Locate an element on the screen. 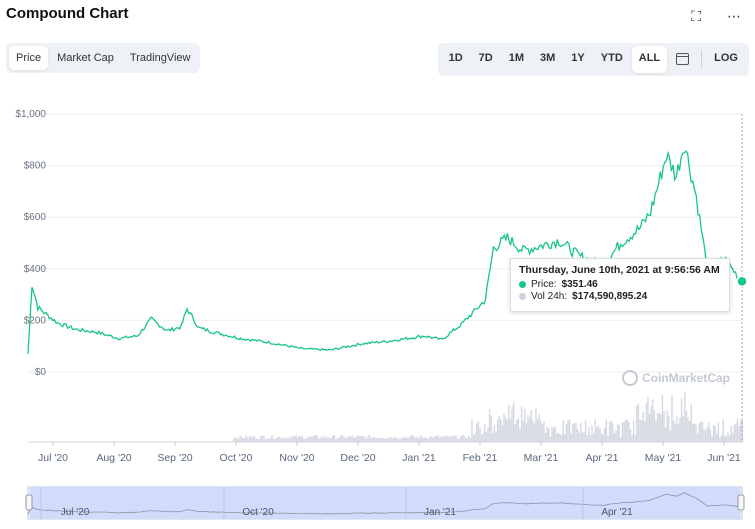 Image resolution: width=755 pixels, height=529 pixels. tab-market-cap: Market Cap is located at coordinates (85, 58).